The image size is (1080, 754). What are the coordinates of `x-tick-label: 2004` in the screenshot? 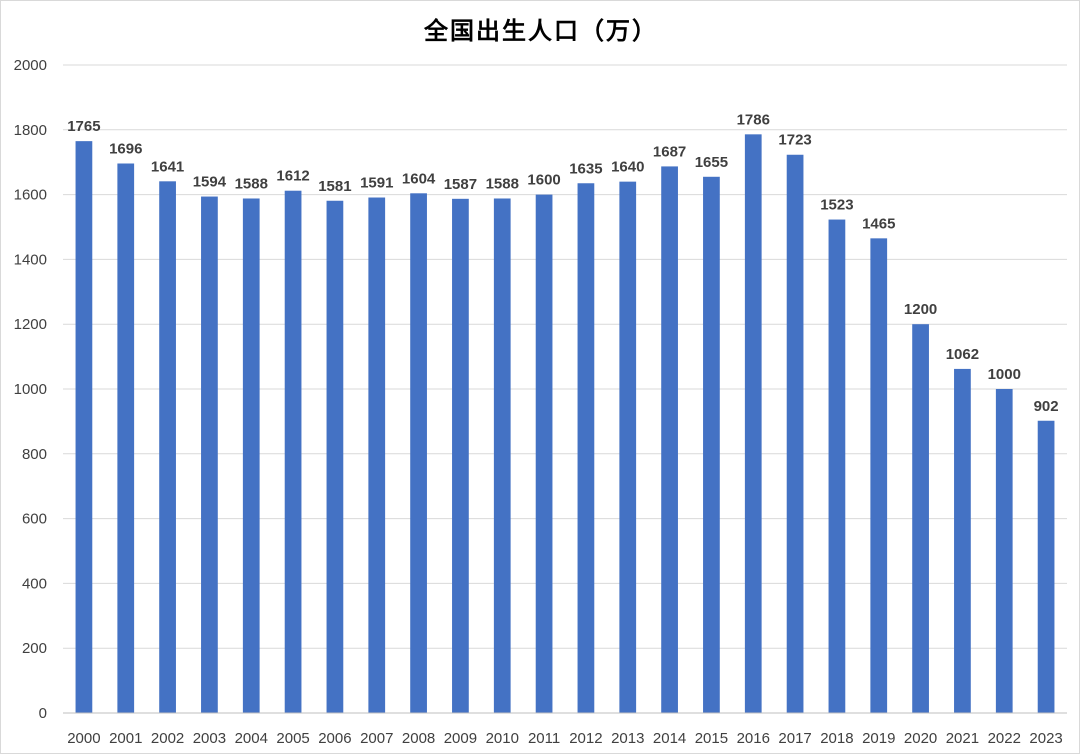 It's located at (251, 738).